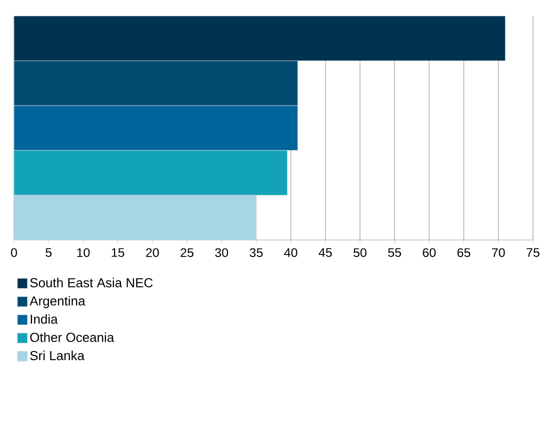  Describe the element at coordinates (463, 253) in the screenshot. I see `x-tick-label: 65` at that location.